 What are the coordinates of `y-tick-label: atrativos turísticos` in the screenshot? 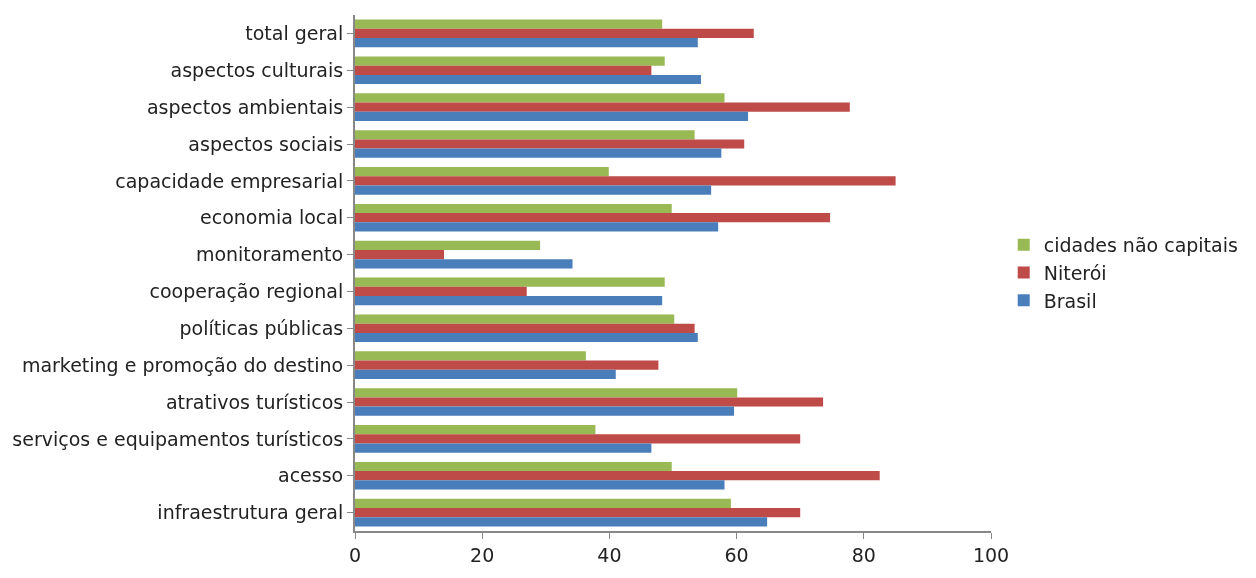 It's located at (254, 401).